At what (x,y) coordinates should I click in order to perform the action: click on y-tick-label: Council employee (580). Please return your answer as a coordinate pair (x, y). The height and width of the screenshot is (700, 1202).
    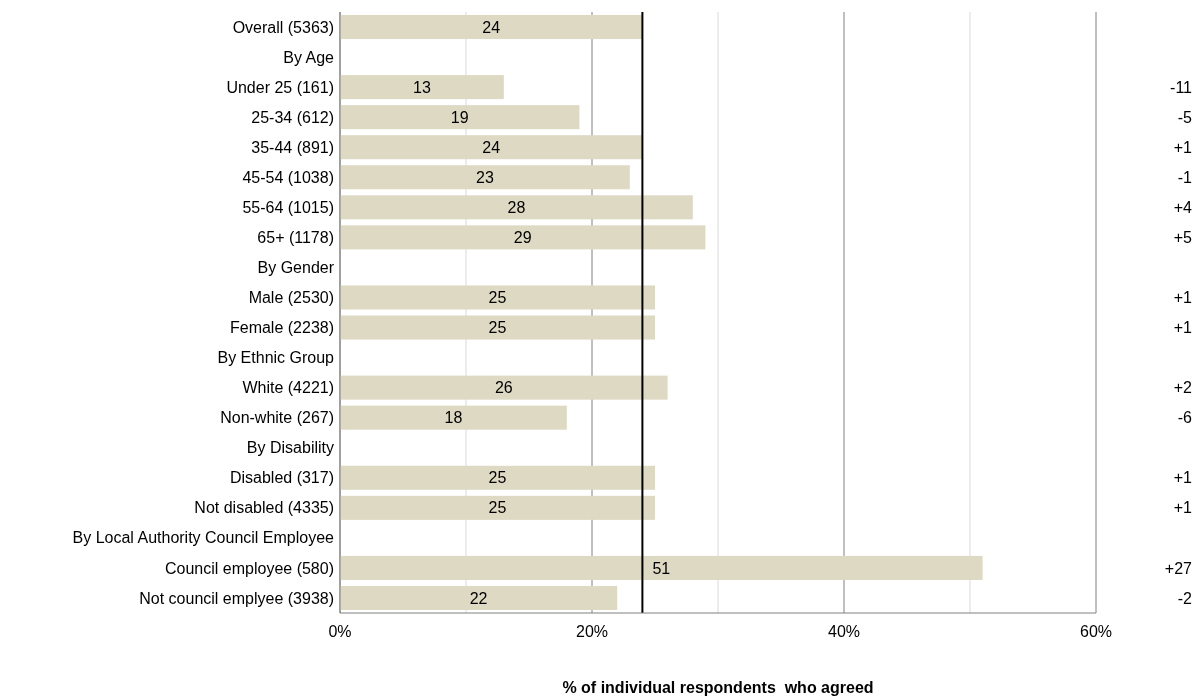
    Looking at the image, I should click on (249, 568).